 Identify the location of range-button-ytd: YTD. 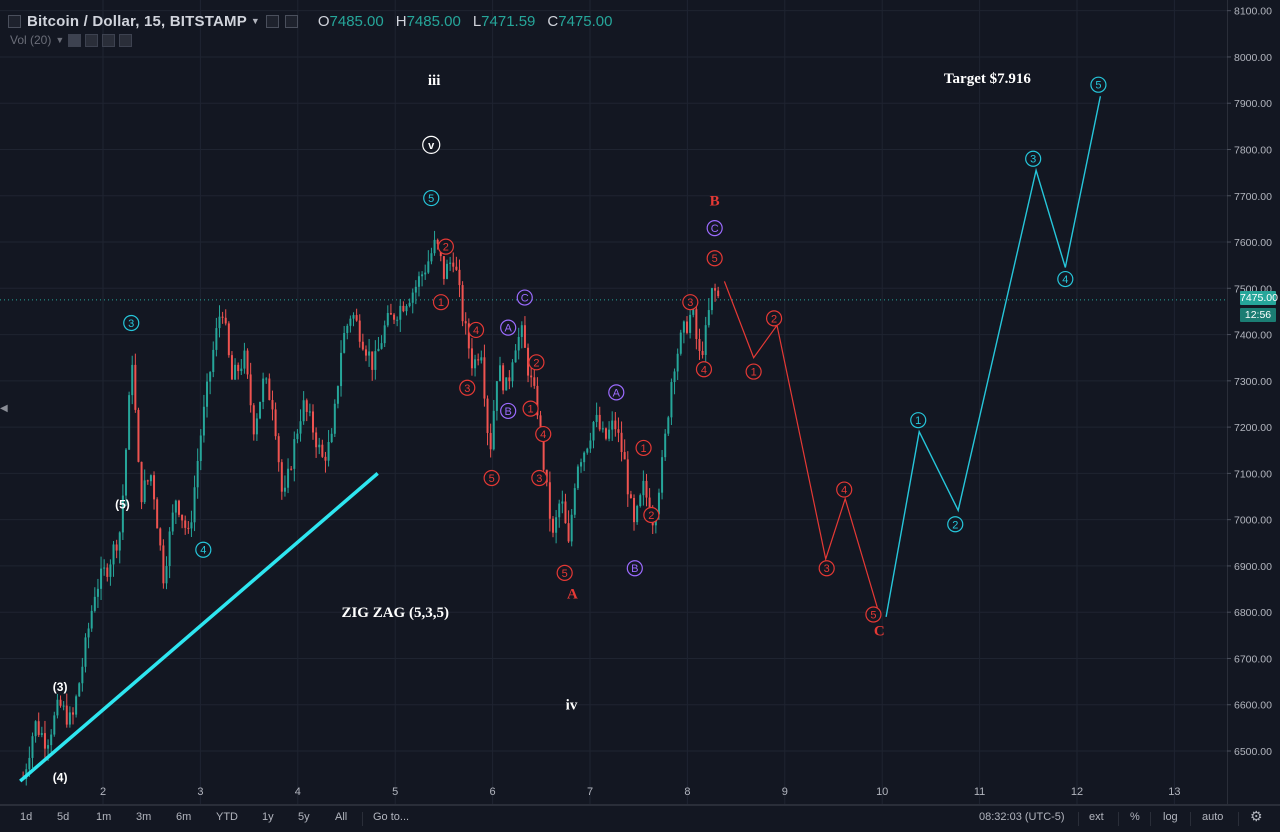
(227, 817).